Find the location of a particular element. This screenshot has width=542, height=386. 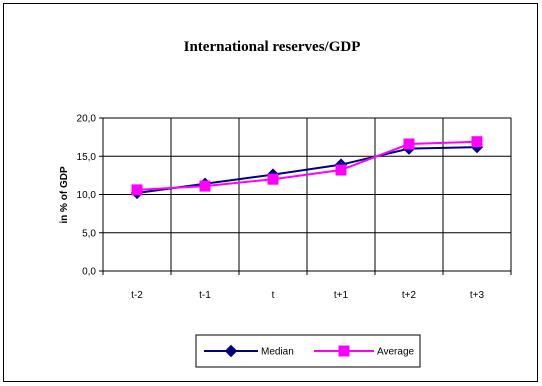

series-line-average is located at coordinates (307, 165).